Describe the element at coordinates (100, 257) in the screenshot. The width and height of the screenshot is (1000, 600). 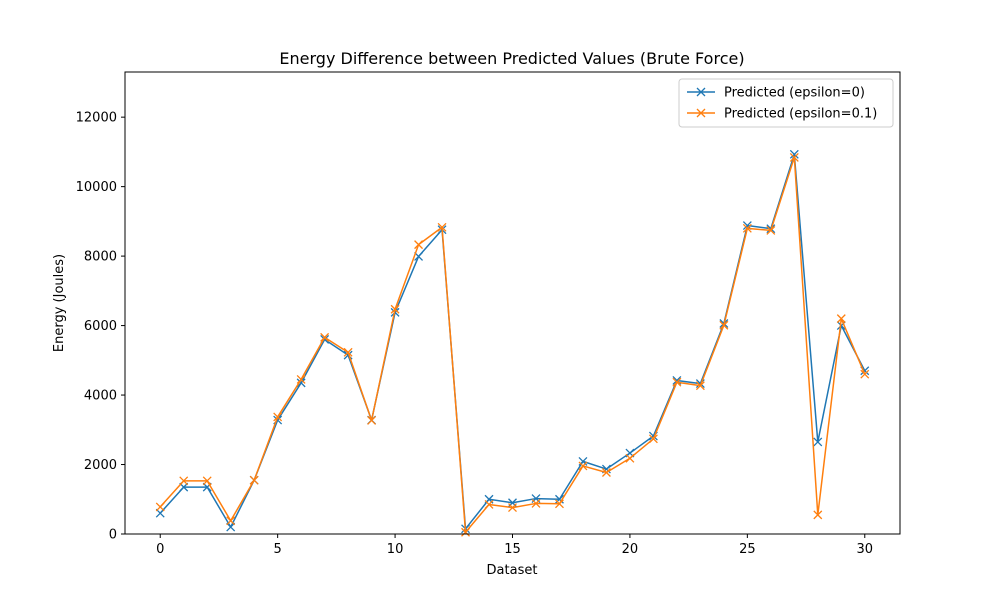
I see `y-tick-label: 8000` at that location.